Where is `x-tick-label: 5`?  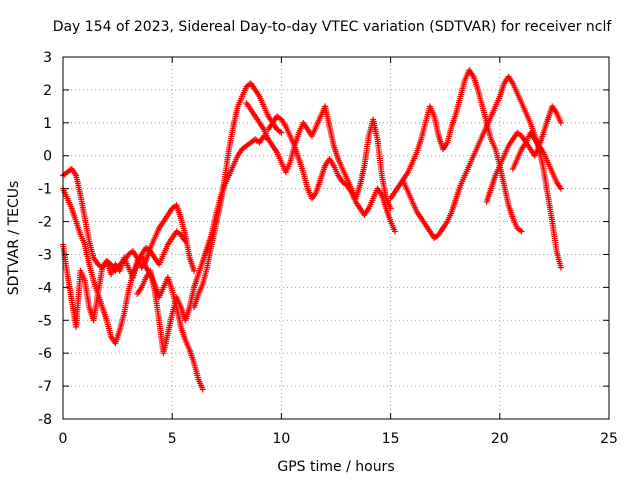
x-tick-label: 5 is located at coordinates (172, 439).